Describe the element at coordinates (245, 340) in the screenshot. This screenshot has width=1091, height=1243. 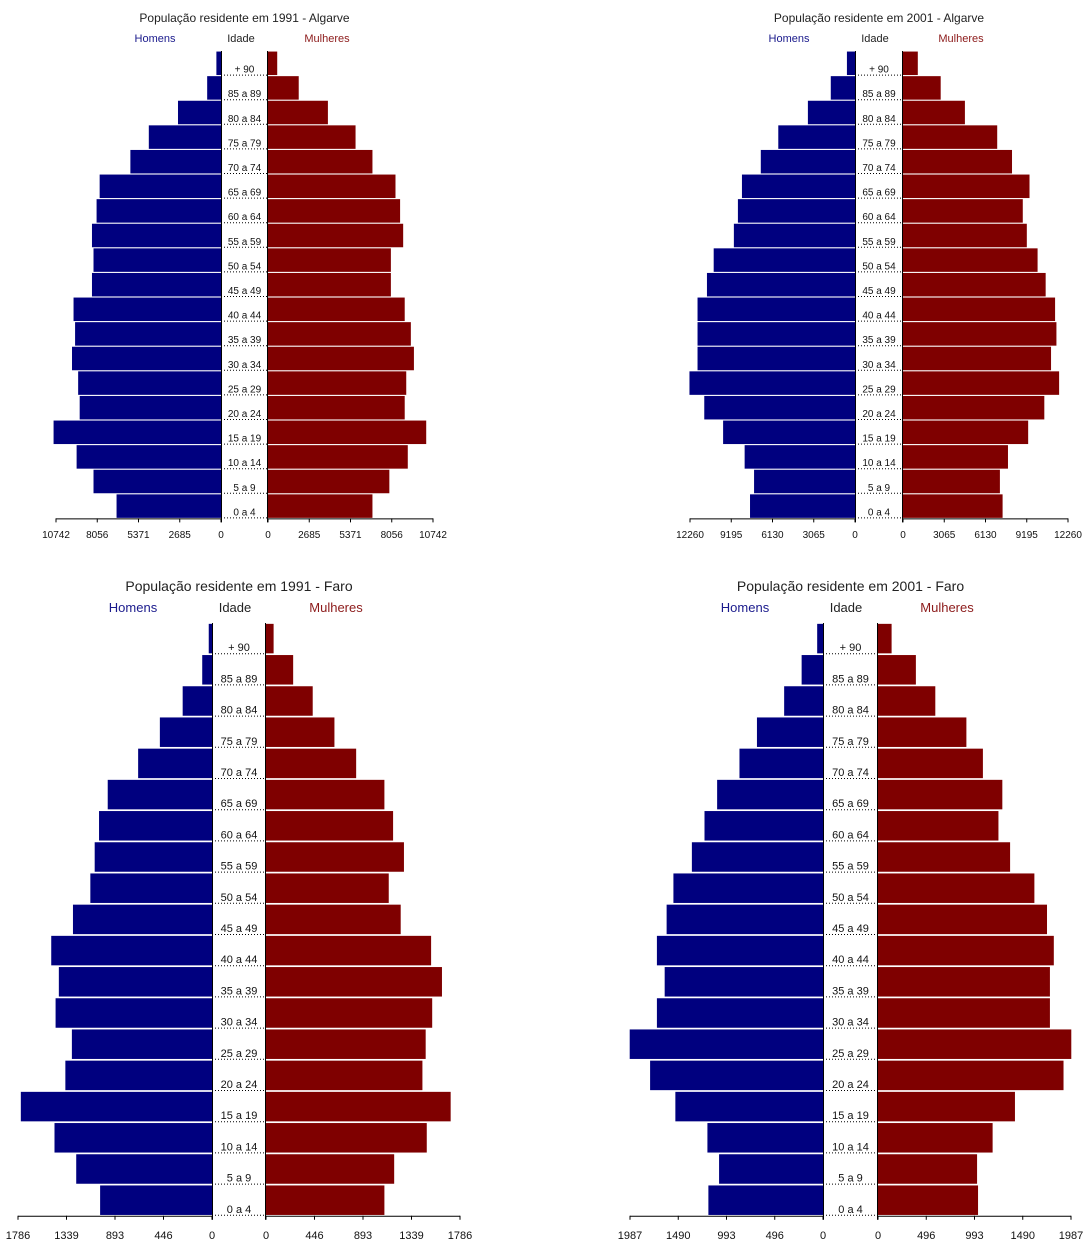
I see `age-label: 35 a 39` at that location.